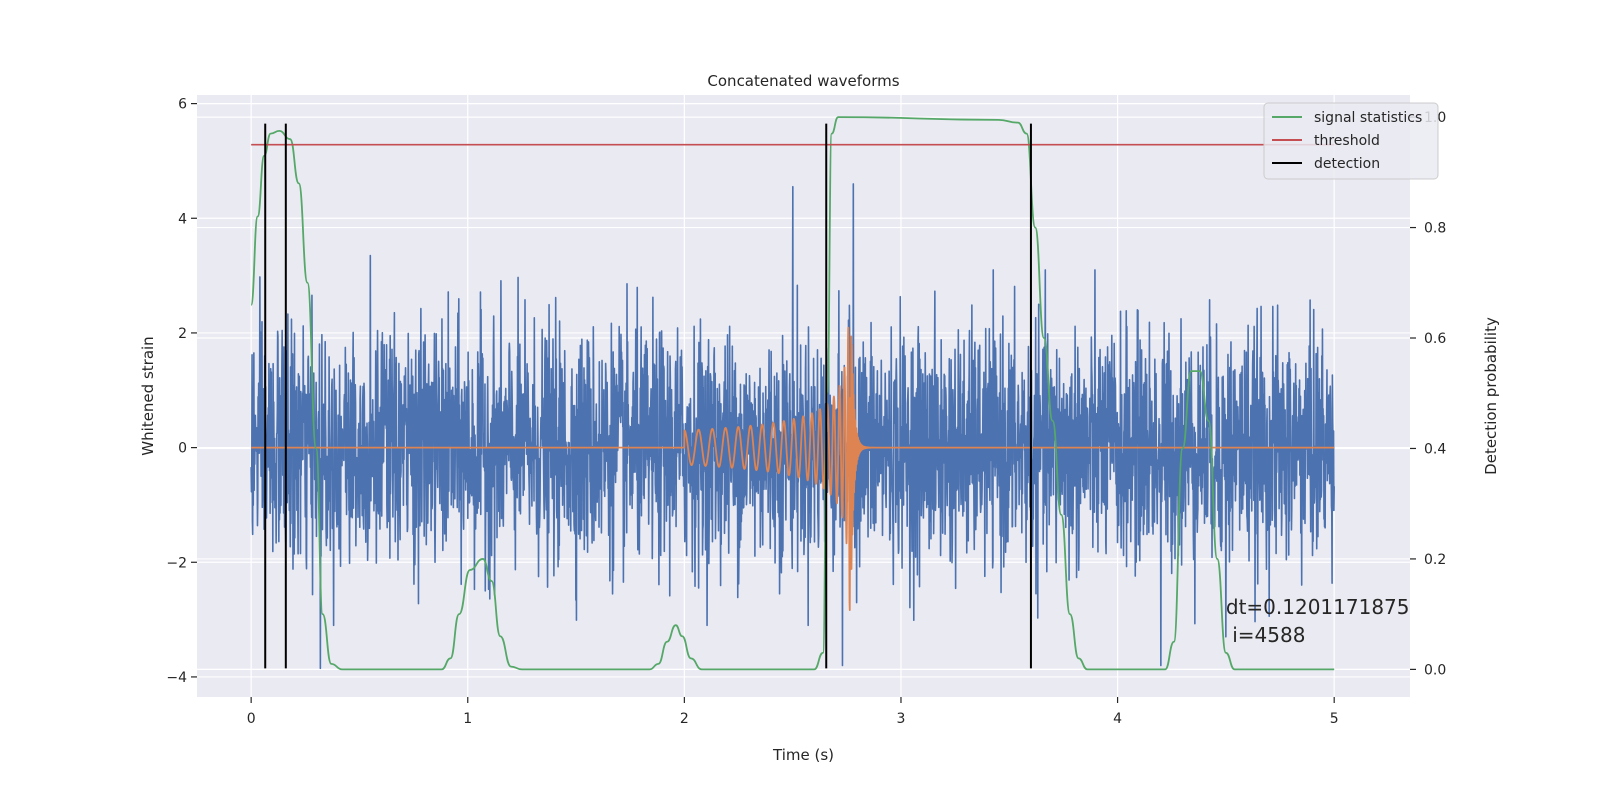 The image size is (1600, 800). I want to click on legend-box, so click(1351, 141).